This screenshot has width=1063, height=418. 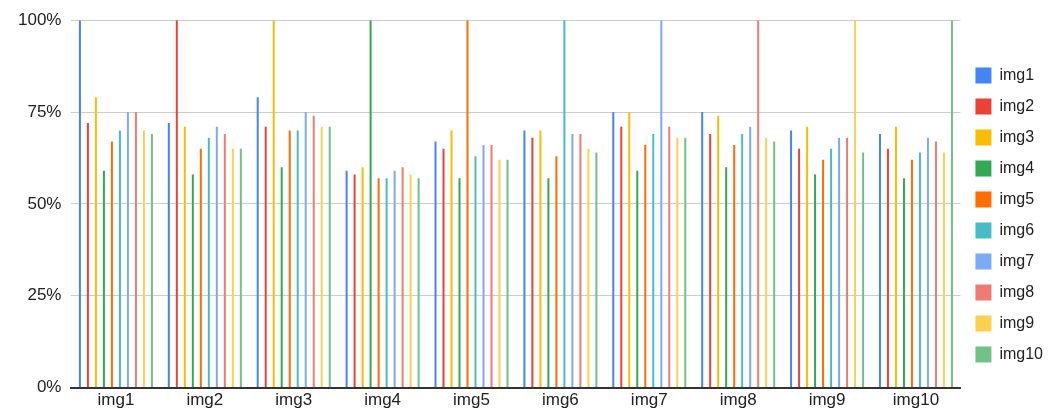 I want to click on y-tick-label: 50%, so click(x=44, y=203).